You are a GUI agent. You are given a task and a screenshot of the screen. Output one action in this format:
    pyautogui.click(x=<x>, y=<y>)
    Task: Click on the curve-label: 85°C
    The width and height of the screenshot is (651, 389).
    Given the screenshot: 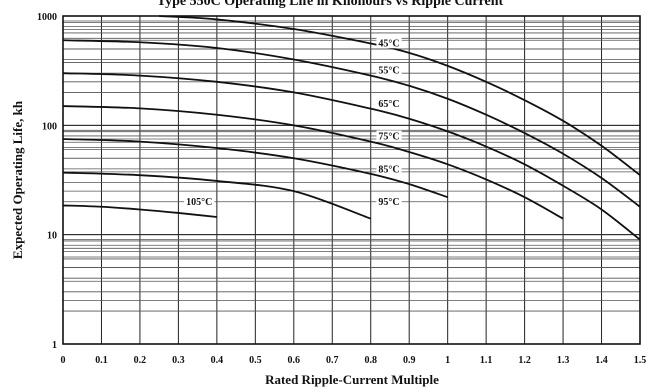 What is the action you would take?
    pyautogui.click(x=388, y=169)
    